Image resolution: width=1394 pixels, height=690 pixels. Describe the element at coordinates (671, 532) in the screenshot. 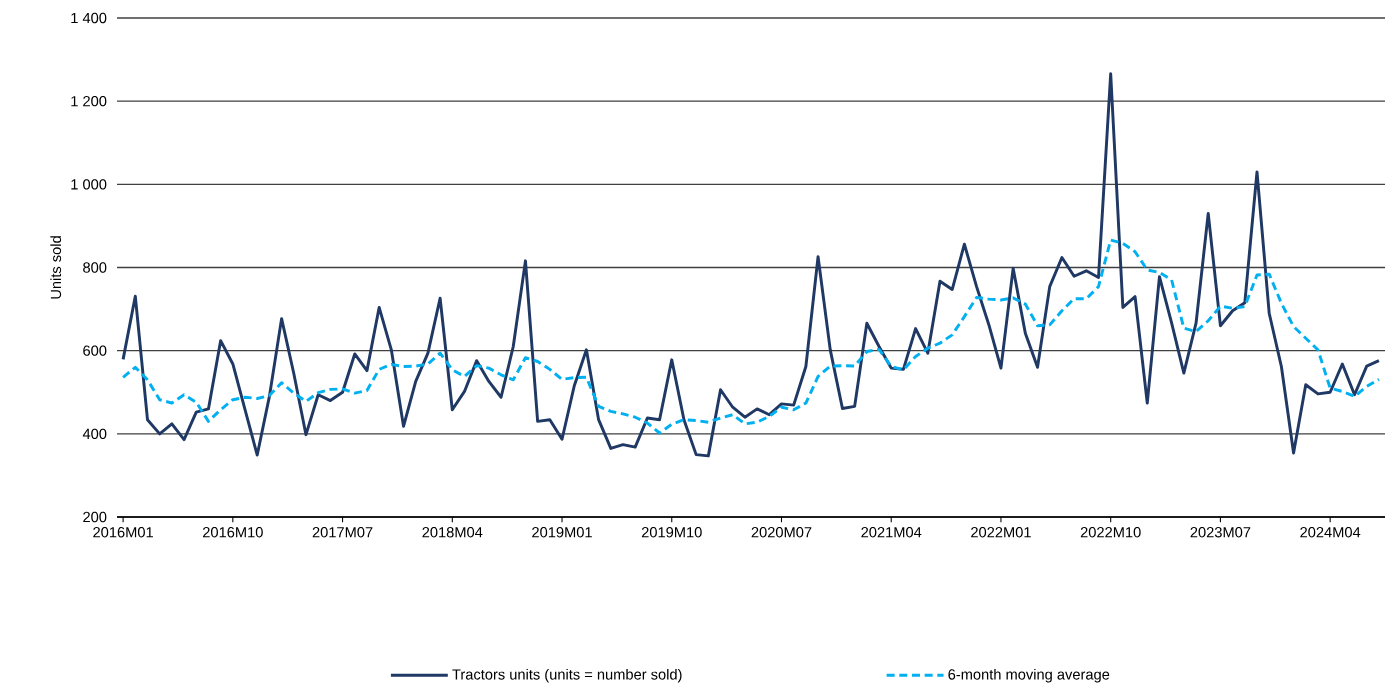

I see `x-tick-label: 2019M10` at that location.